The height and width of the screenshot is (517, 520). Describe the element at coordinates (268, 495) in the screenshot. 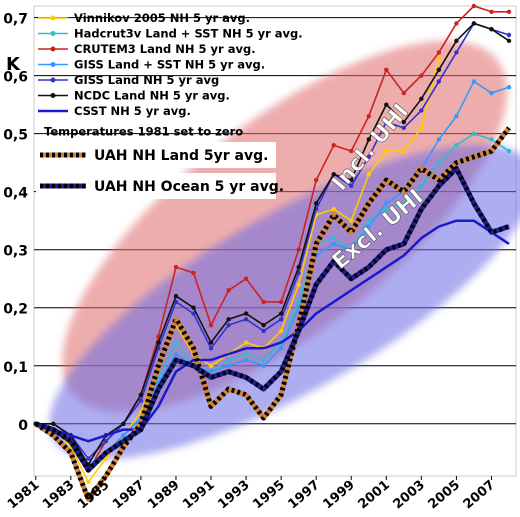

I see `x-tick-label: 1995` at that location.